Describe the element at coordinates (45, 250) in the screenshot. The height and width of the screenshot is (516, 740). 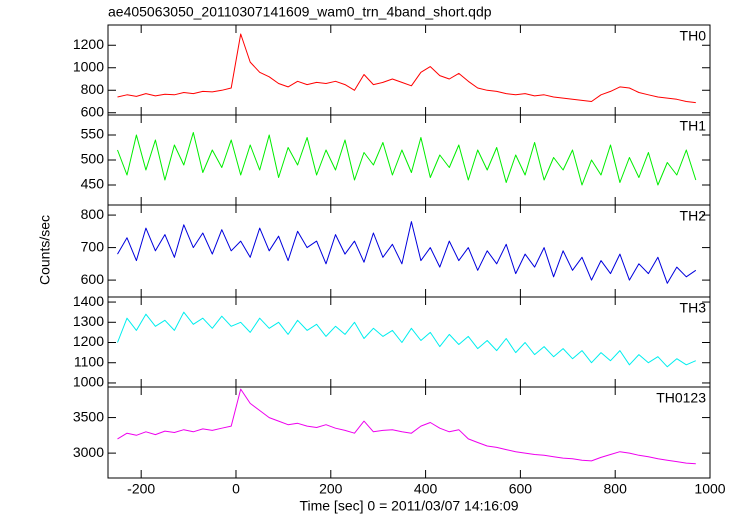
I see `y-axis-label: Counts/sec` at that location.